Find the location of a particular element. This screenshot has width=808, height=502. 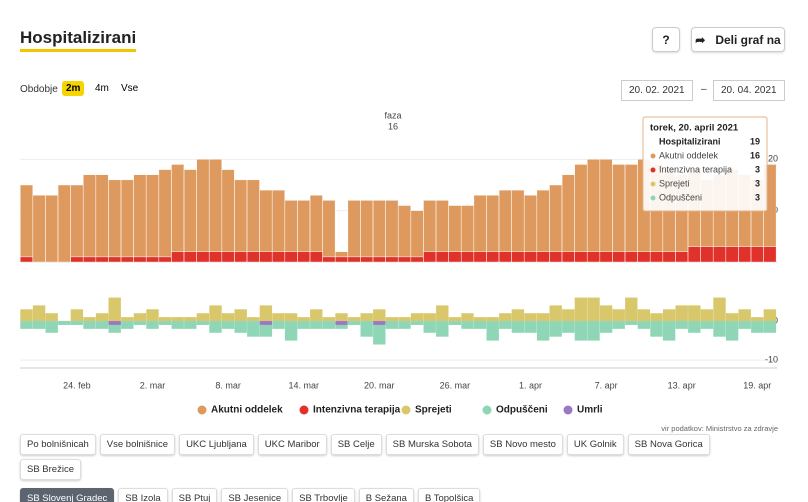

tooltip-label: Akutni oddelek is located at coordinates (689, 155).